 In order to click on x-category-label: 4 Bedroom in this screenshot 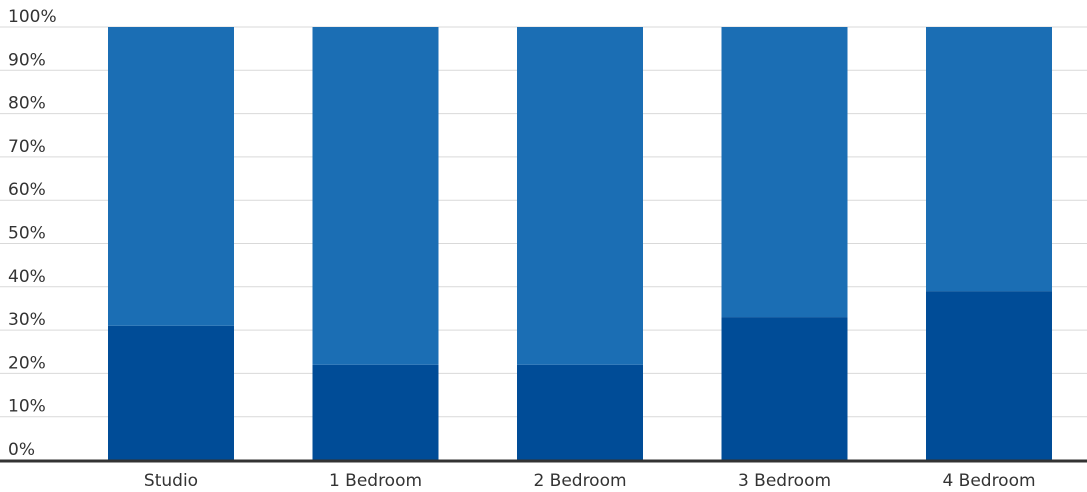, I will do `click(988, 481)`.